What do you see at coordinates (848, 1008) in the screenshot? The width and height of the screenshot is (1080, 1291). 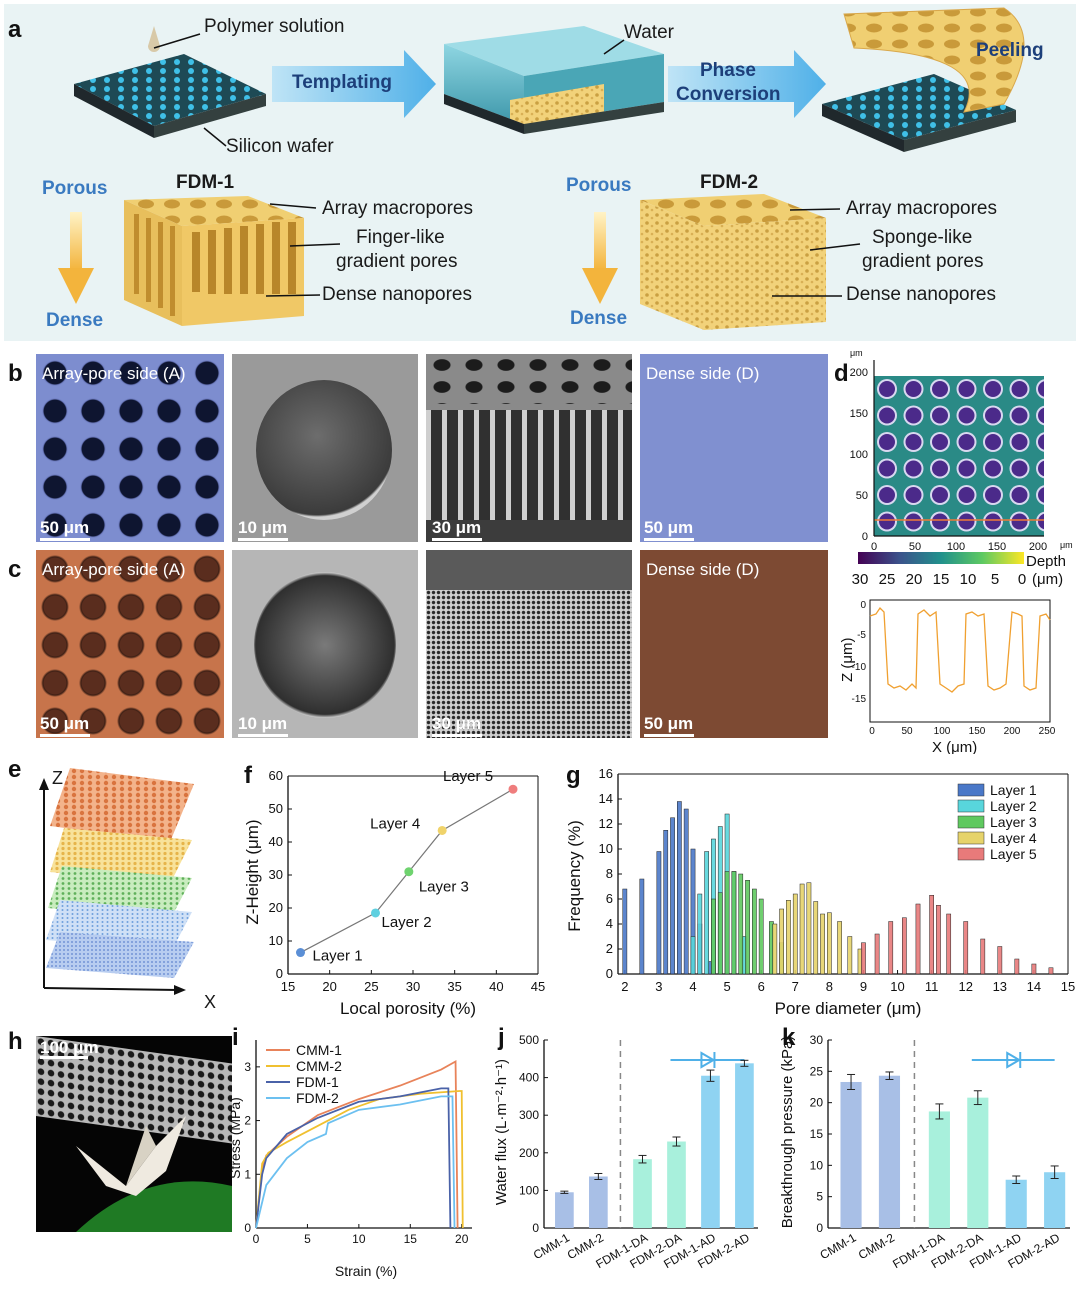 I see `g-xlabel: Pore diameter (μm)` at bounding box center [848, 1008].